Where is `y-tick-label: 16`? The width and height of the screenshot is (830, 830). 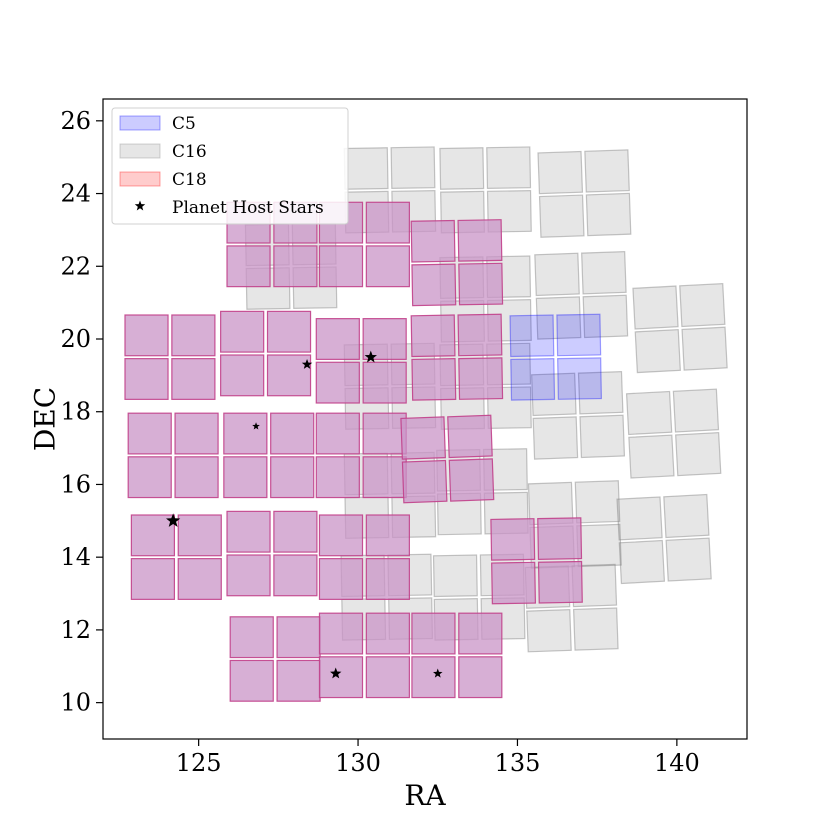 y-tick-label: 16 is located at coordinates (75, 484).